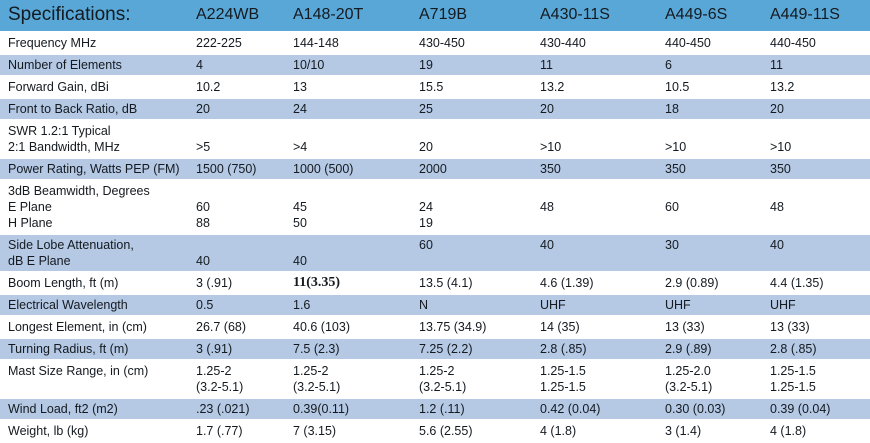 This screenshot has height=443, width=870. Describe the element at coordinates (479, 283) in the screenshot. I see `spec-value-cell: 13.5 (4.1)` at that location.